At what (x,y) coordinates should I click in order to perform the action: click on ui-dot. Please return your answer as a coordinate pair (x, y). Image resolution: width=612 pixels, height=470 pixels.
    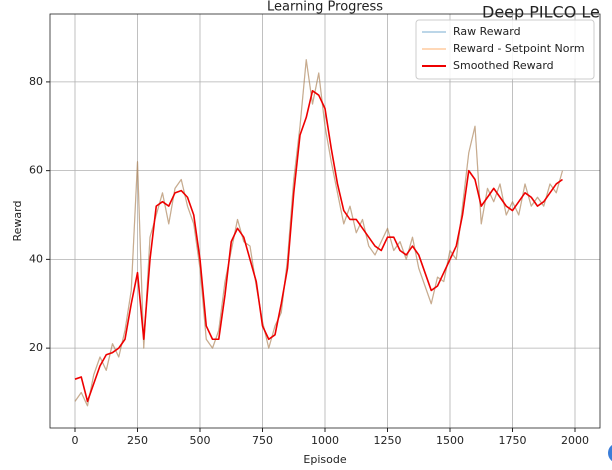
    Looking at the image, I should click on (610, 453).